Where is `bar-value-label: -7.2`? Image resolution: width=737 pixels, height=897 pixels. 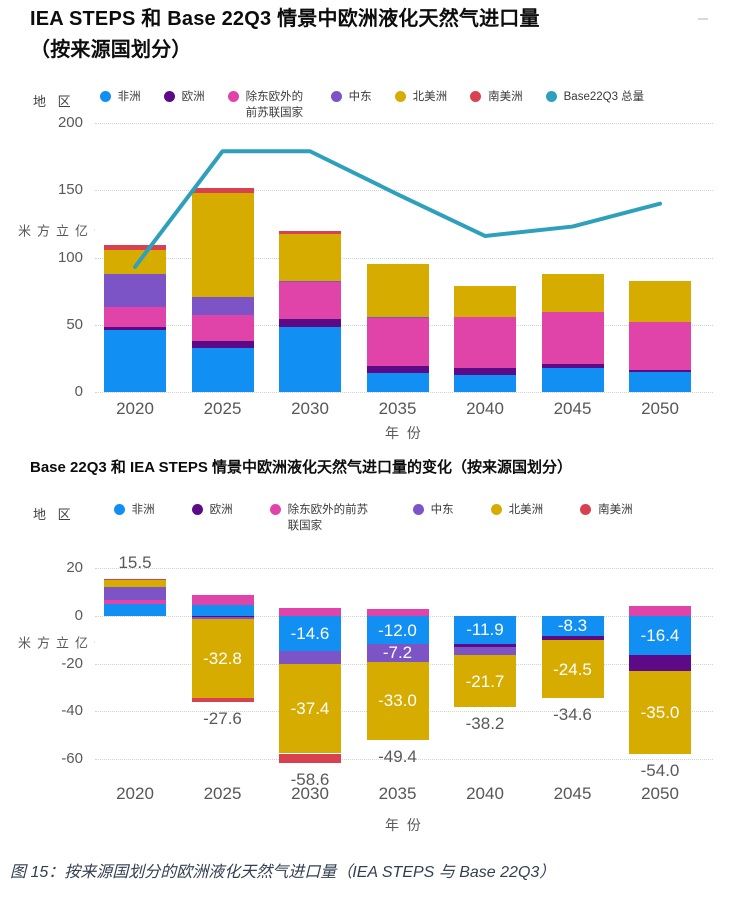
bar-value-label: -7.2 is located at coordinates (397, 653).